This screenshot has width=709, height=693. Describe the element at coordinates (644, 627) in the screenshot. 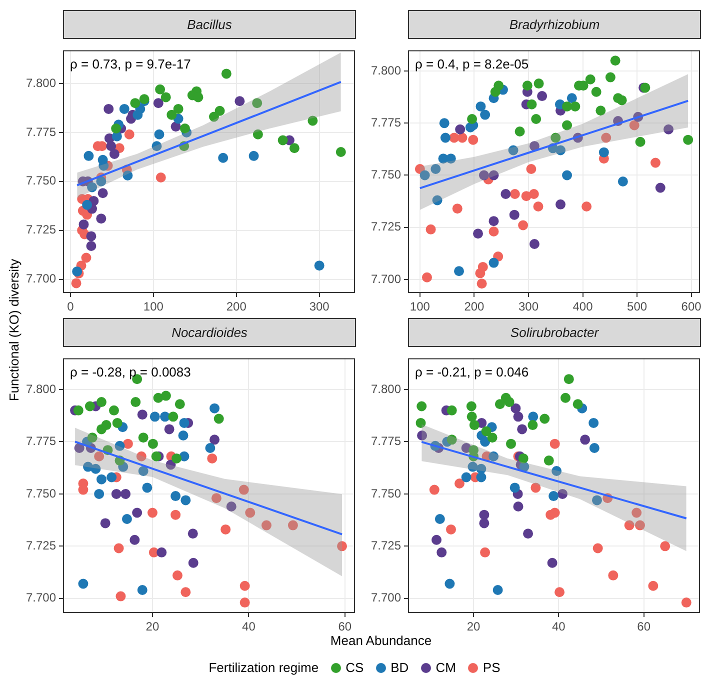

I see `x-tick-label: 60` at that location.